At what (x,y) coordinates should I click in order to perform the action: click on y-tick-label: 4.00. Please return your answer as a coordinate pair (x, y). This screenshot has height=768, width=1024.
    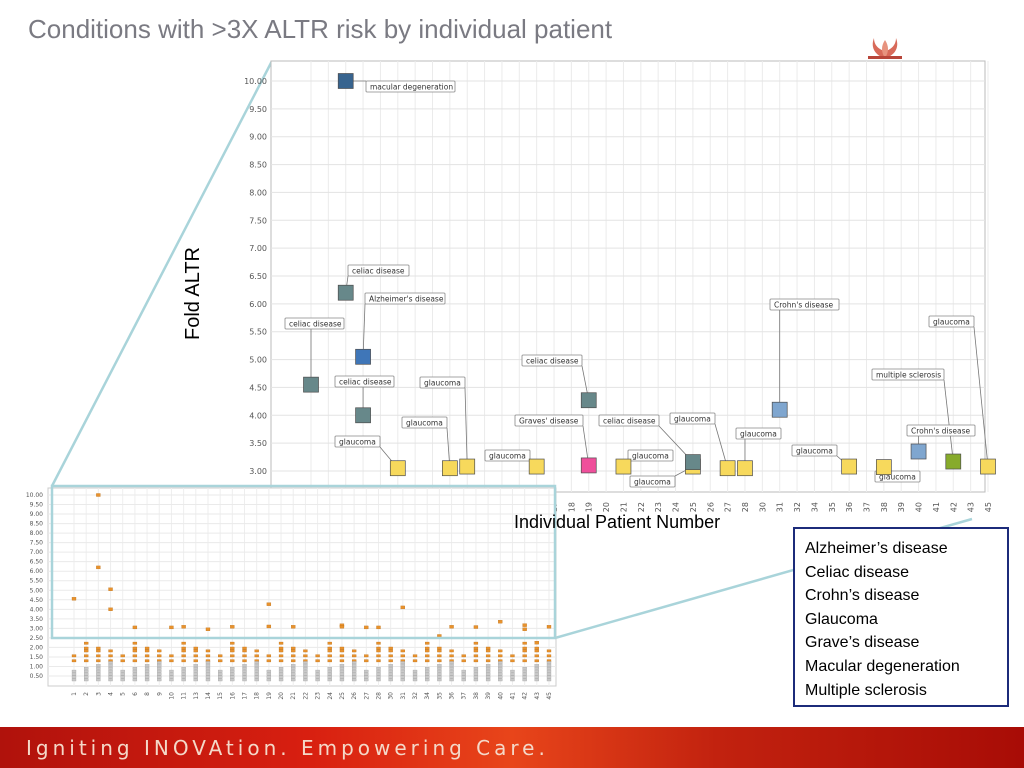
    Looking at the image, I should click on (258, 415).